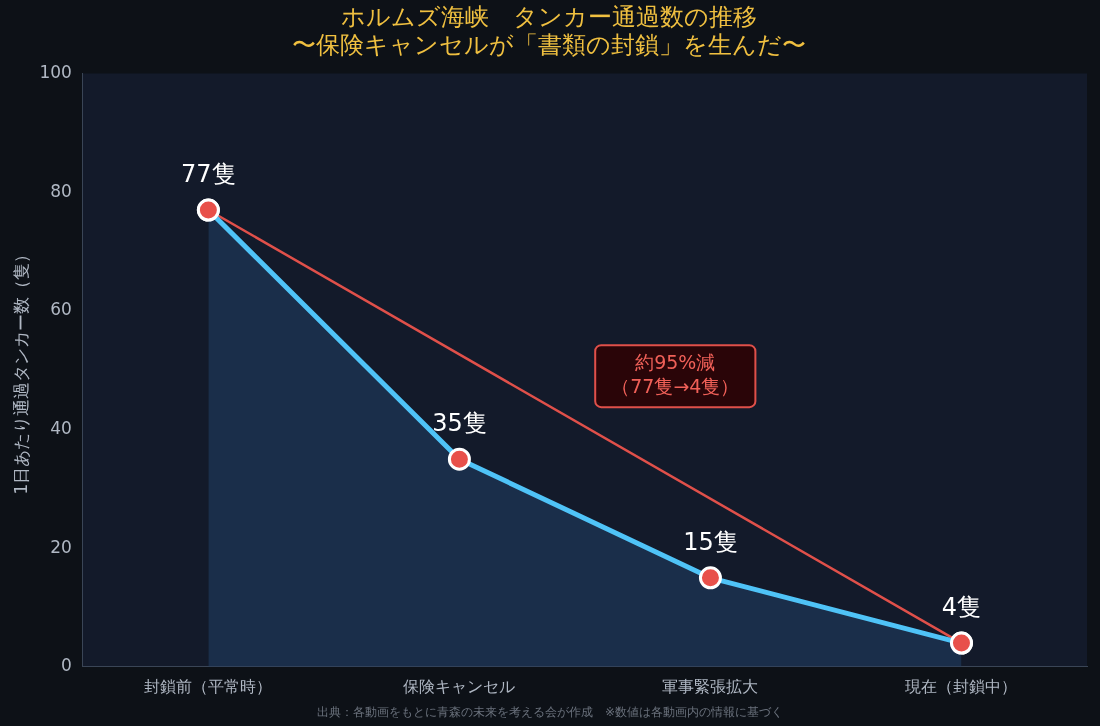 The height and width of the screenshot is (726, 1100). What do you see at coordinates (459, 686) in the screenshot?
I see `x-tick-label: 保険キャンセル` at bounding box center [459, 686].